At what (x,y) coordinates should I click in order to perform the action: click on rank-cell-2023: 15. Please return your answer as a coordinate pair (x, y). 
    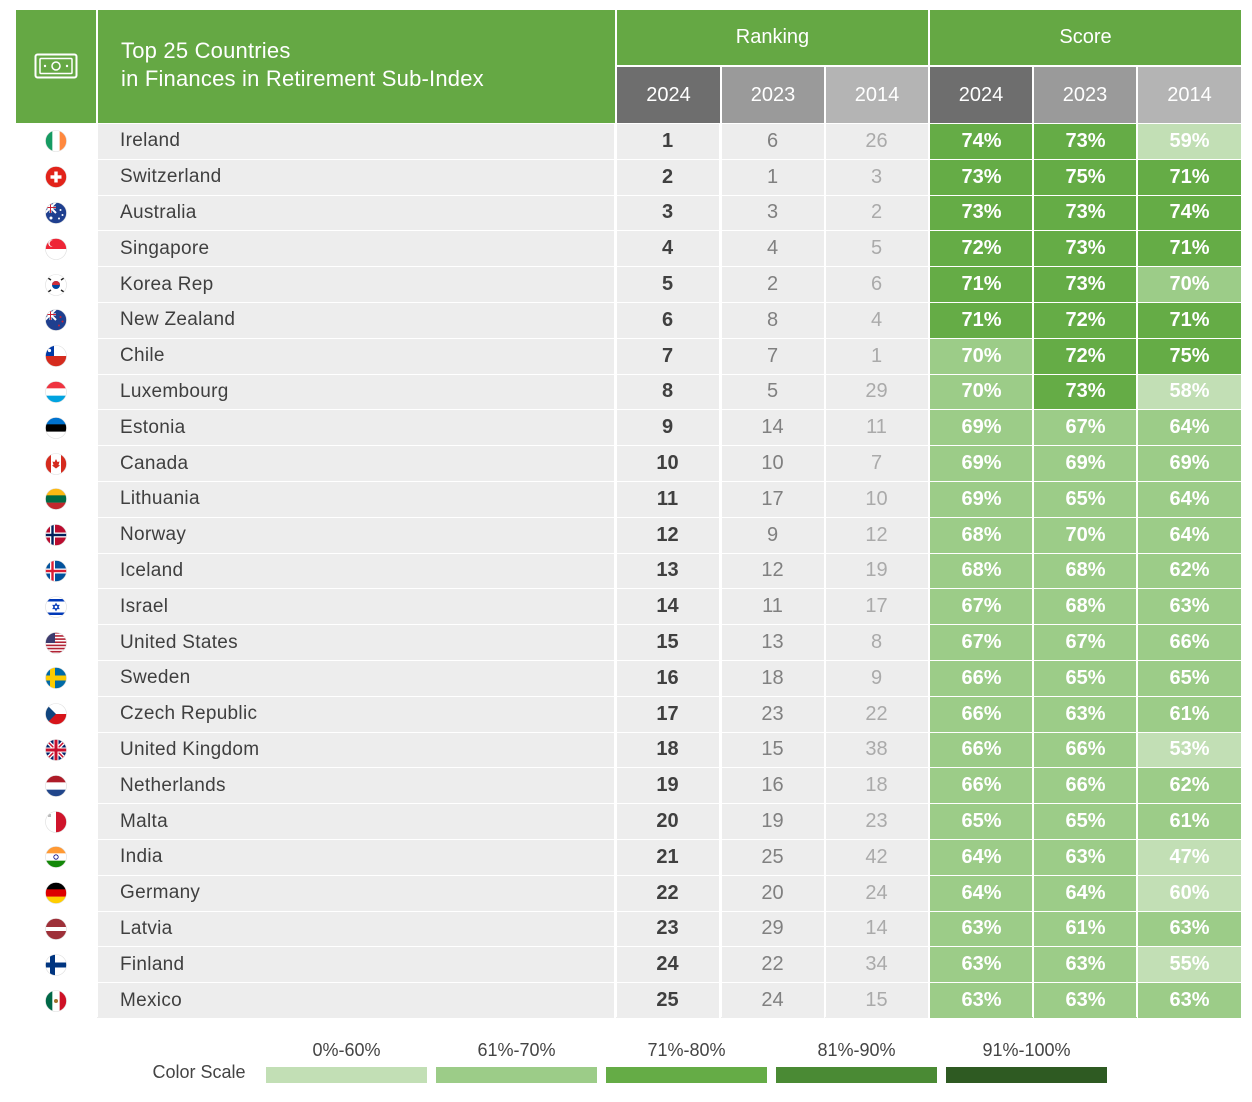
    Looking at the image, I should click on (772, 750).